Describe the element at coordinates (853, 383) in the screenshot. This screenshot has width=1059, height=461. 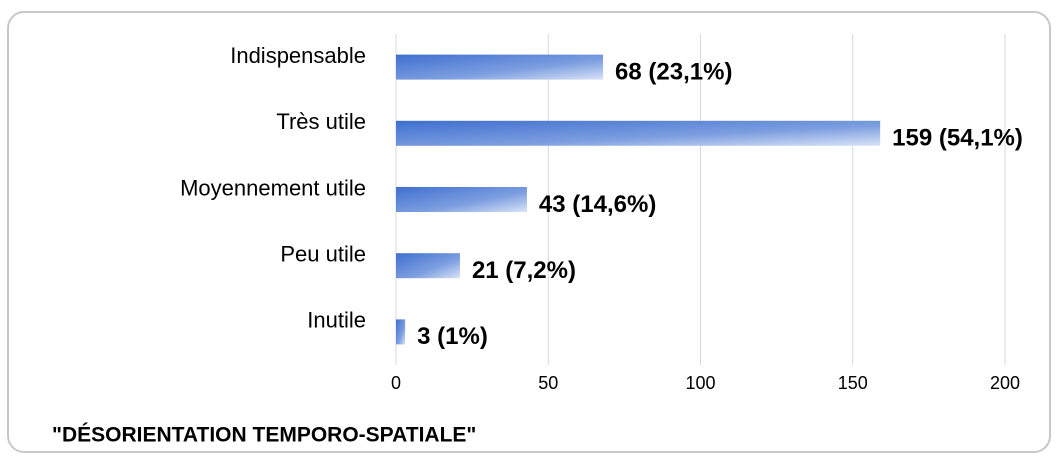
I see `x-tick-label: 150` at that location.